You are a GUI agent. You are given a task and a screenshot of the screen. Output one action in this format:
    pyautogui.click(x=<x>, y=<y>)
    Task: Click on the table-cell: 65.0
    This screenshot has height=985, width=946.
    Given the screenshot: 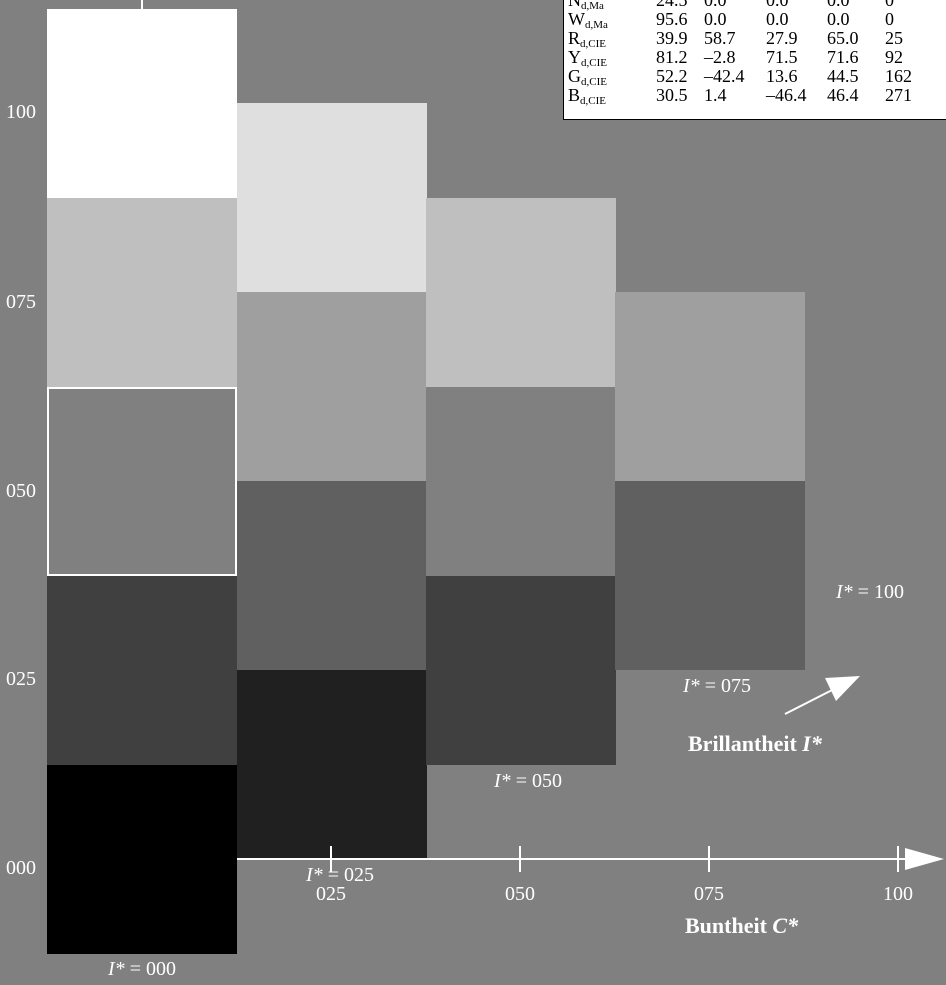 What is the action you would take?
    pyautogui.click(x=843, y=38)
    